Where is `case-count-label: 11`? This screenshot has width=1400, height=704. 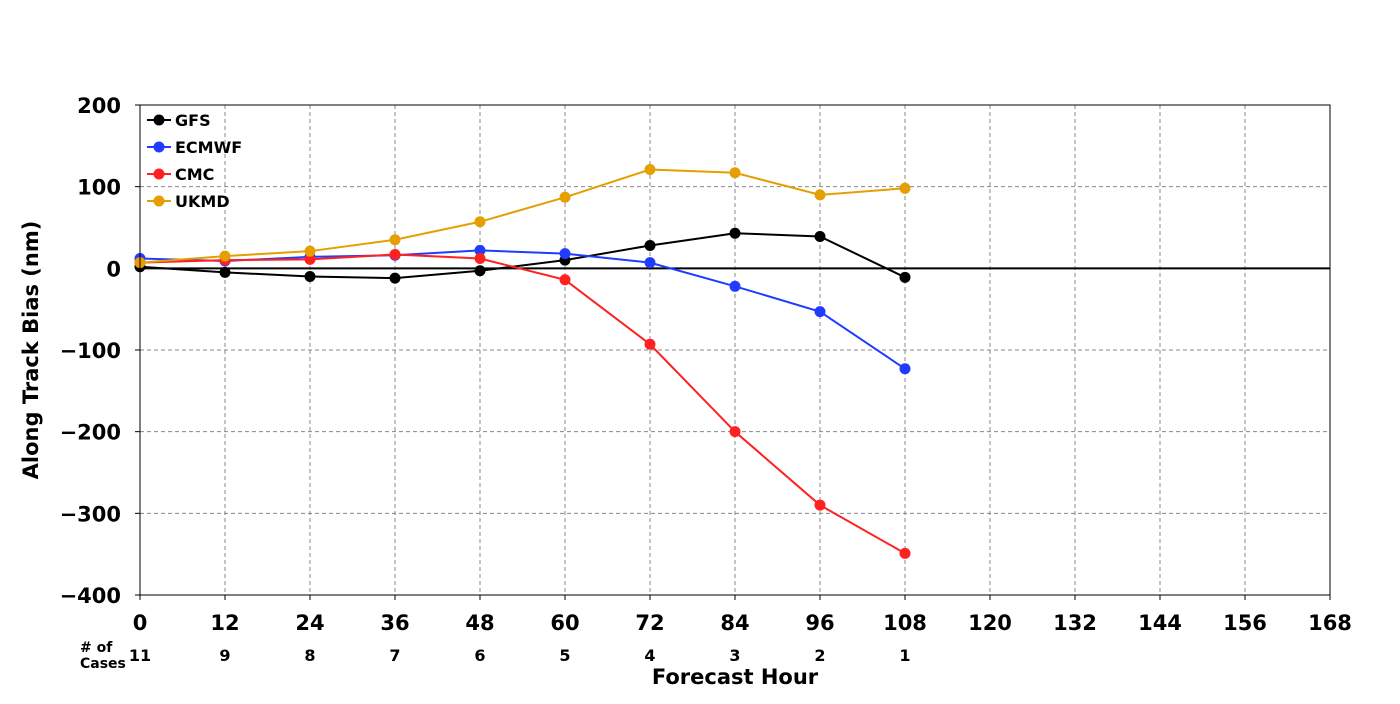 case-count-label: 11 is located at coordinates (140, 655).